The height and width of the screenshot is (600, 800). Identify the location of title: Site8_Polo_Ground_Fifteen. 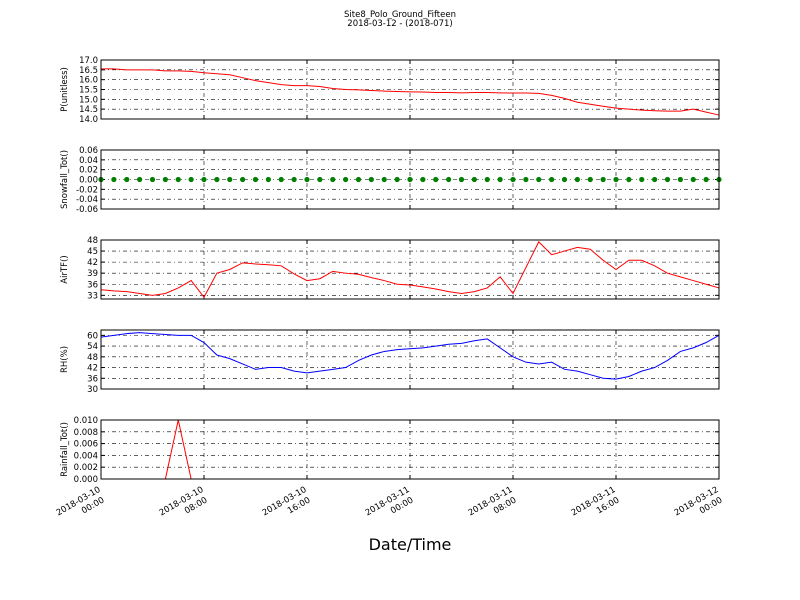
(400, 15).